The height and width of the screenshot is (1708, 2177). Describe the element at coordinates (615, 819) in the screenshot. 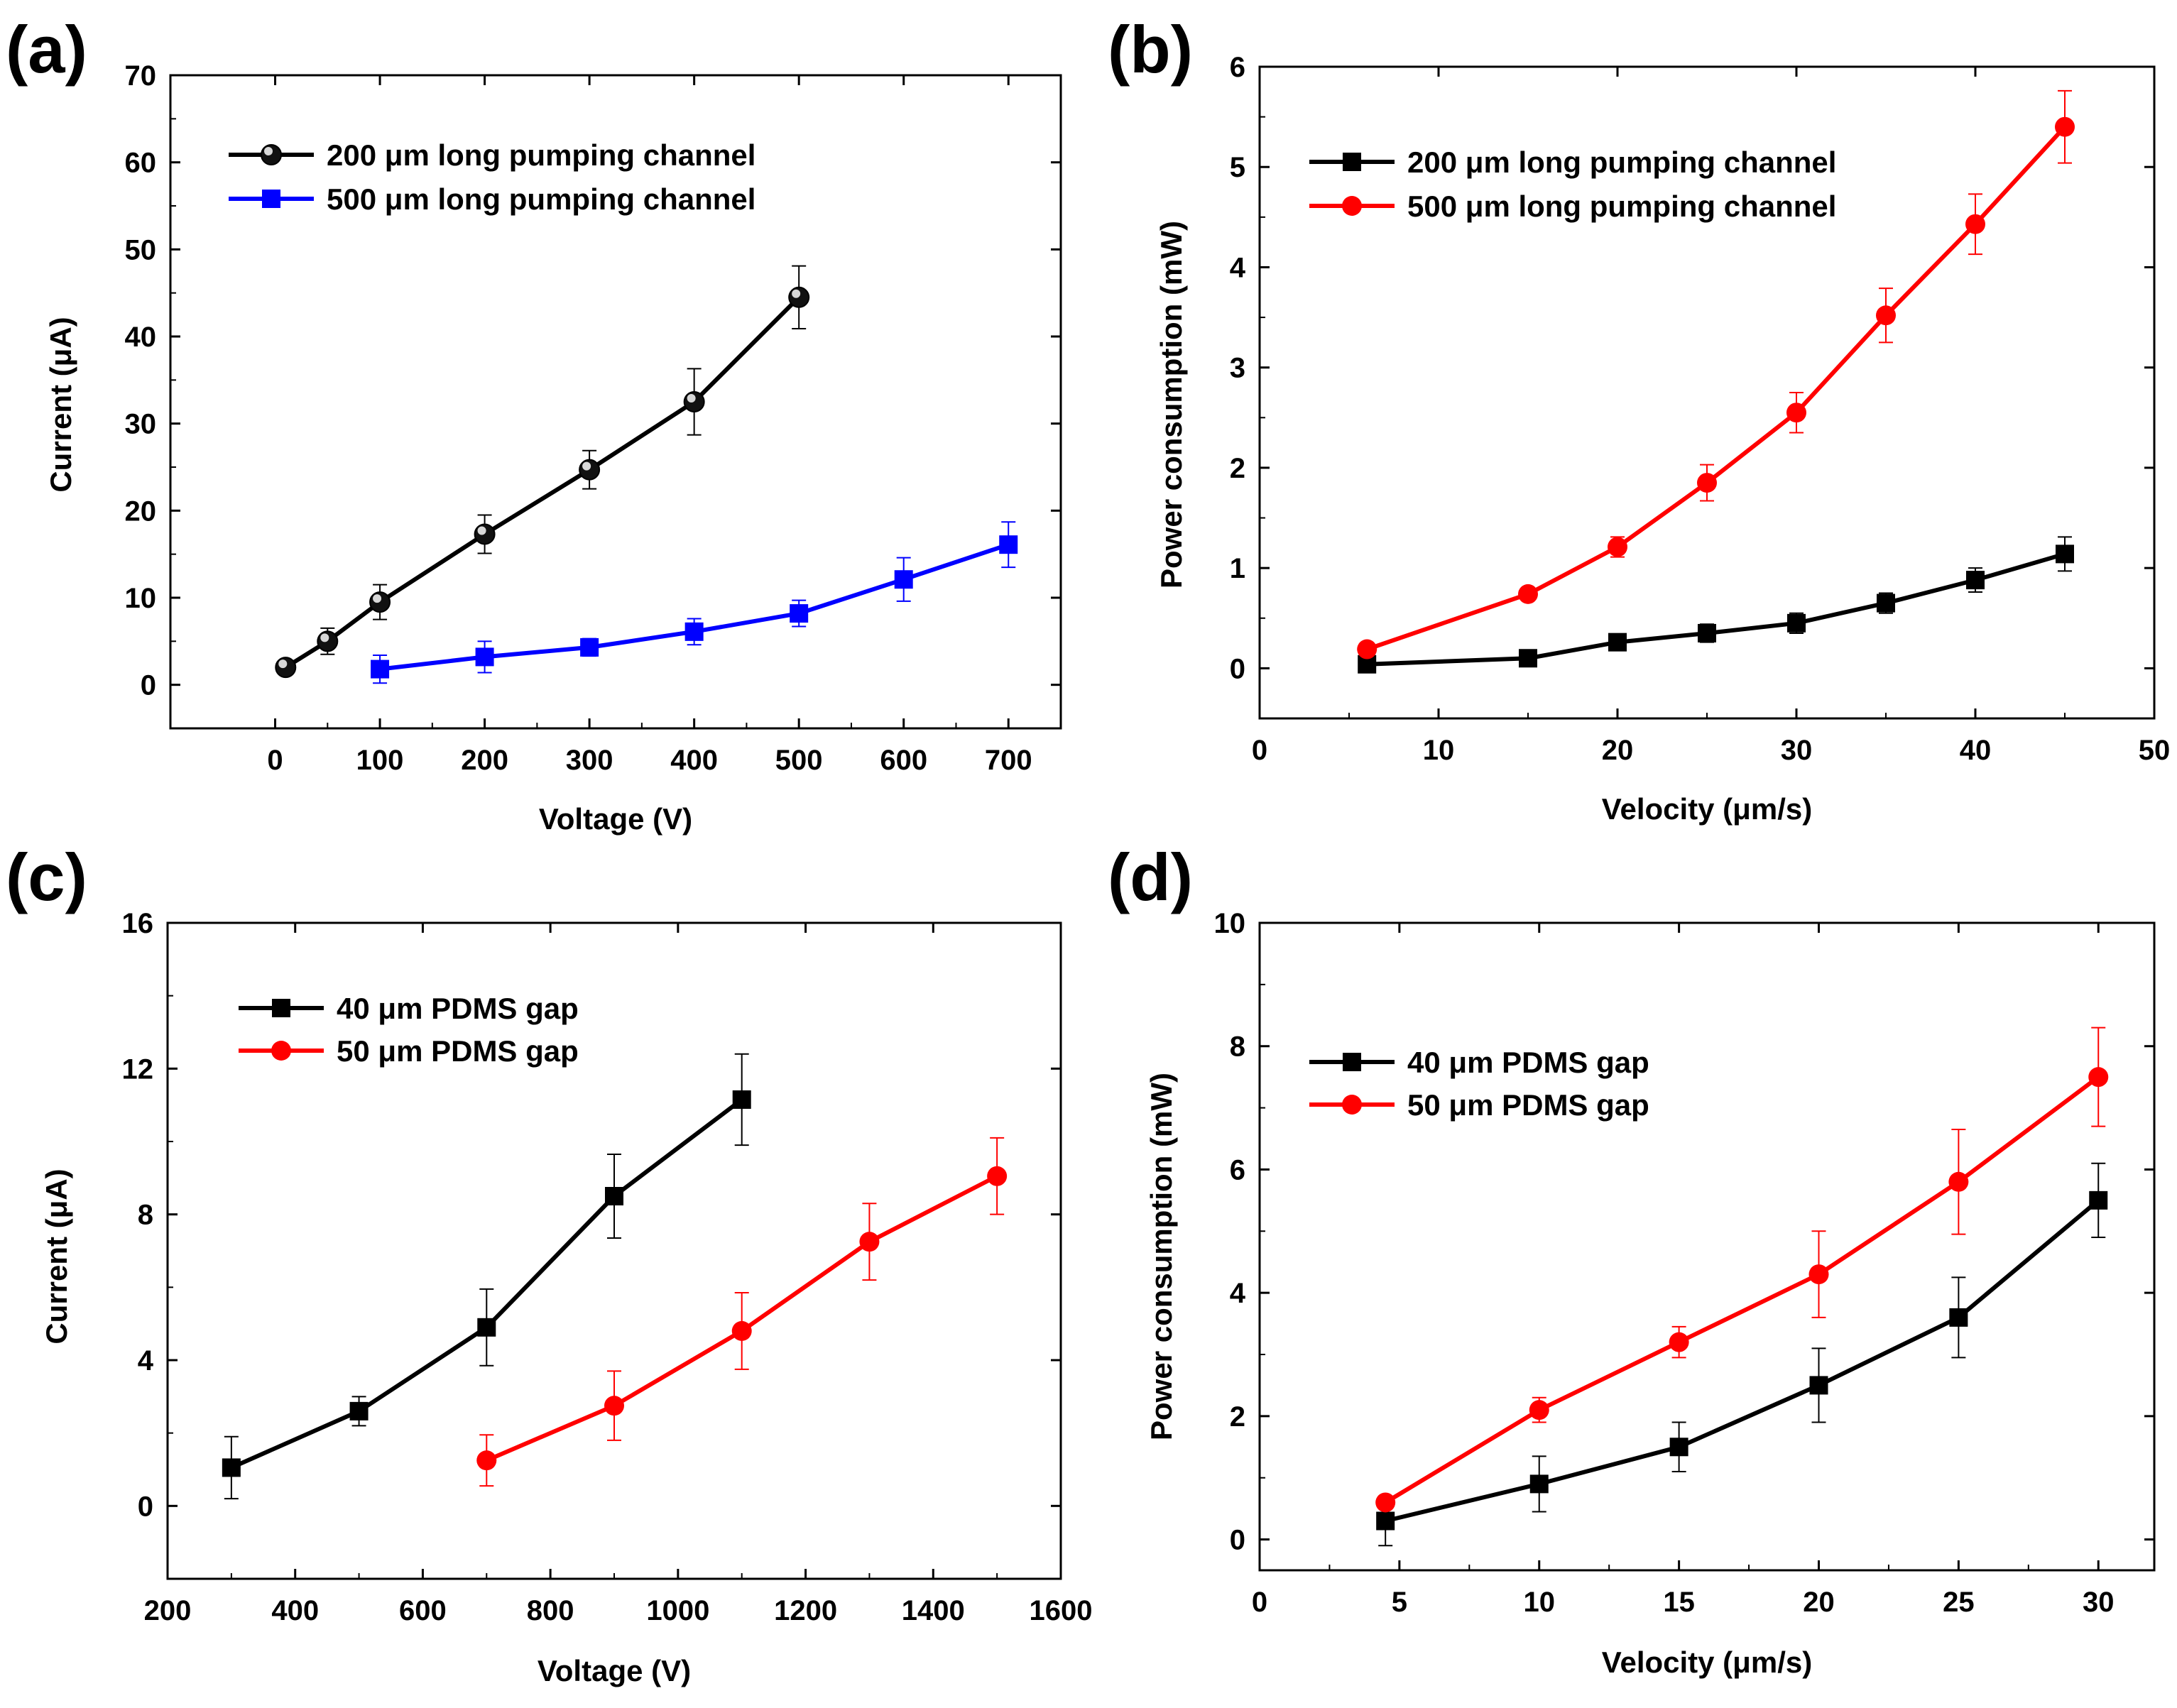

I see `x-axis-title: Voltage (V)` at that location.